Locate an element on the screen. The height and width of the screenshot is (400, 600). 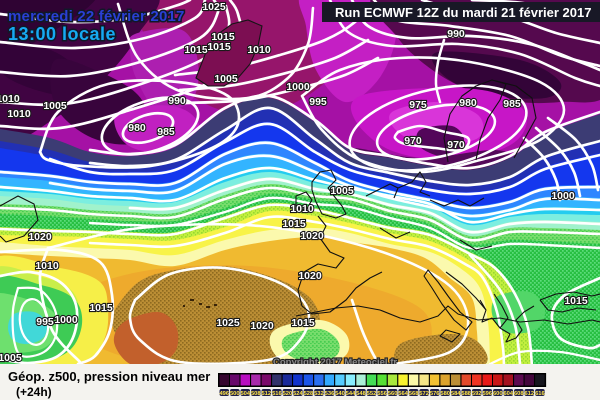
svg-text: 560 is located at coordinates (393, 394).